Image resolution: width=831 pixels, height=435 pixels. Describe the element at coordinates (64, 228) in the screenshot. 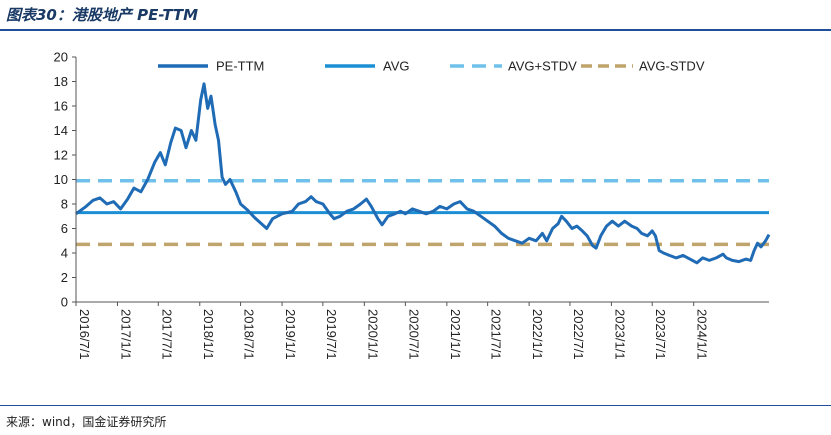

I see `y-tick-label: 6` at that location.